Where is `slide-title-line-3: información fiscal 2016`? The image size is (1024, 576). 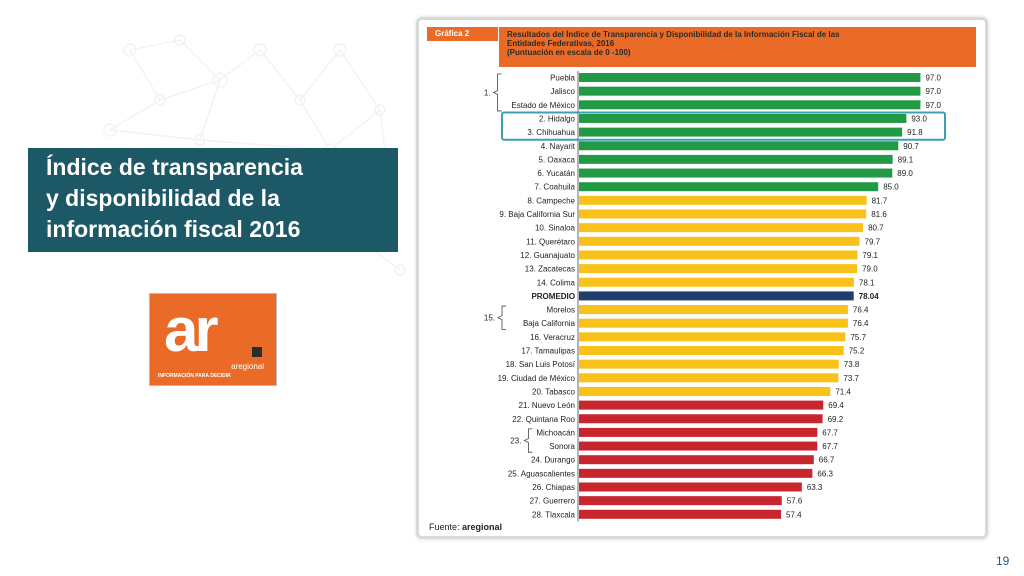 slide-title-line-3: información fiscal 2016 is located at coordinates (173, 229).